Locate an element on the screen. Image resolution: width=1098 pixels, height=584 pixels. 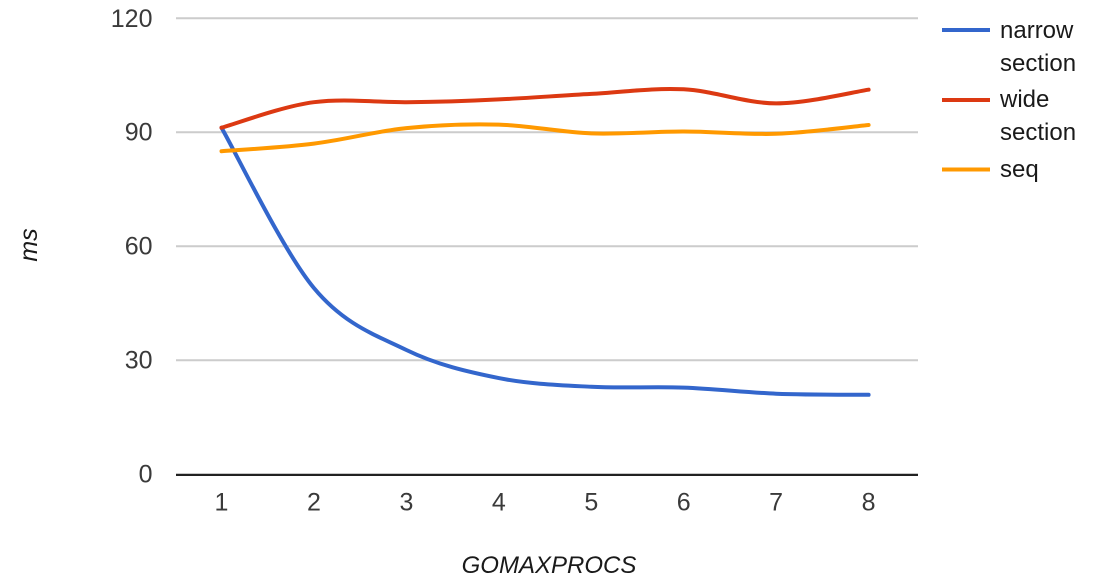
svg-text: 1 is located at coordinates (222, 503).